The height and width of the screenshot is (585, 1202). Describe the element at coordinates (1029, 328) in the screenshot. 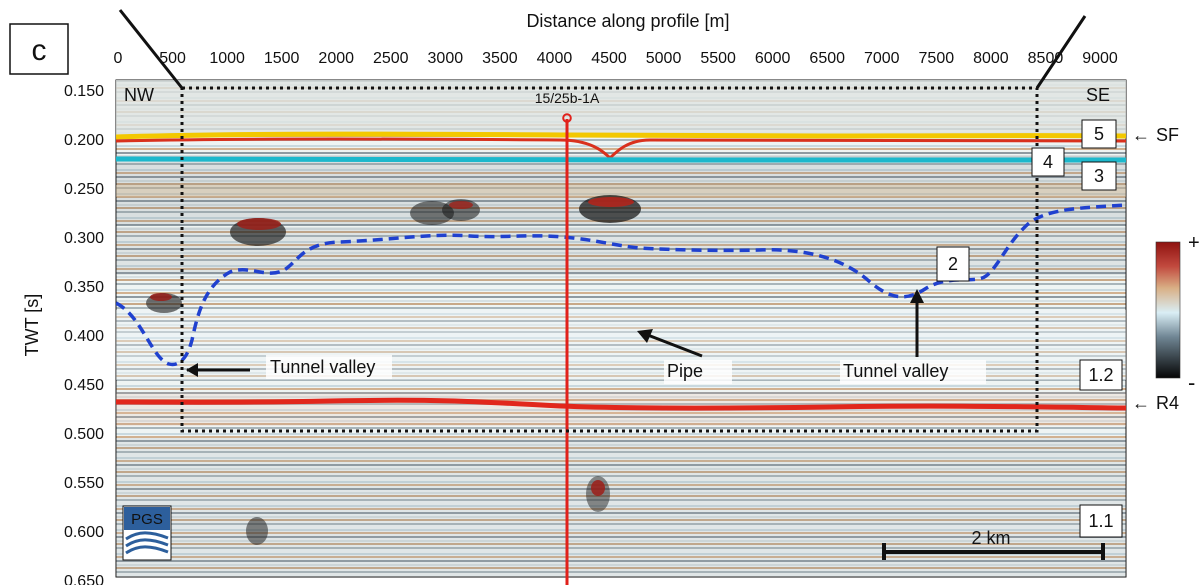

I see `unit-boxes: 5 4 3 2 1.2 1.1` at that location.